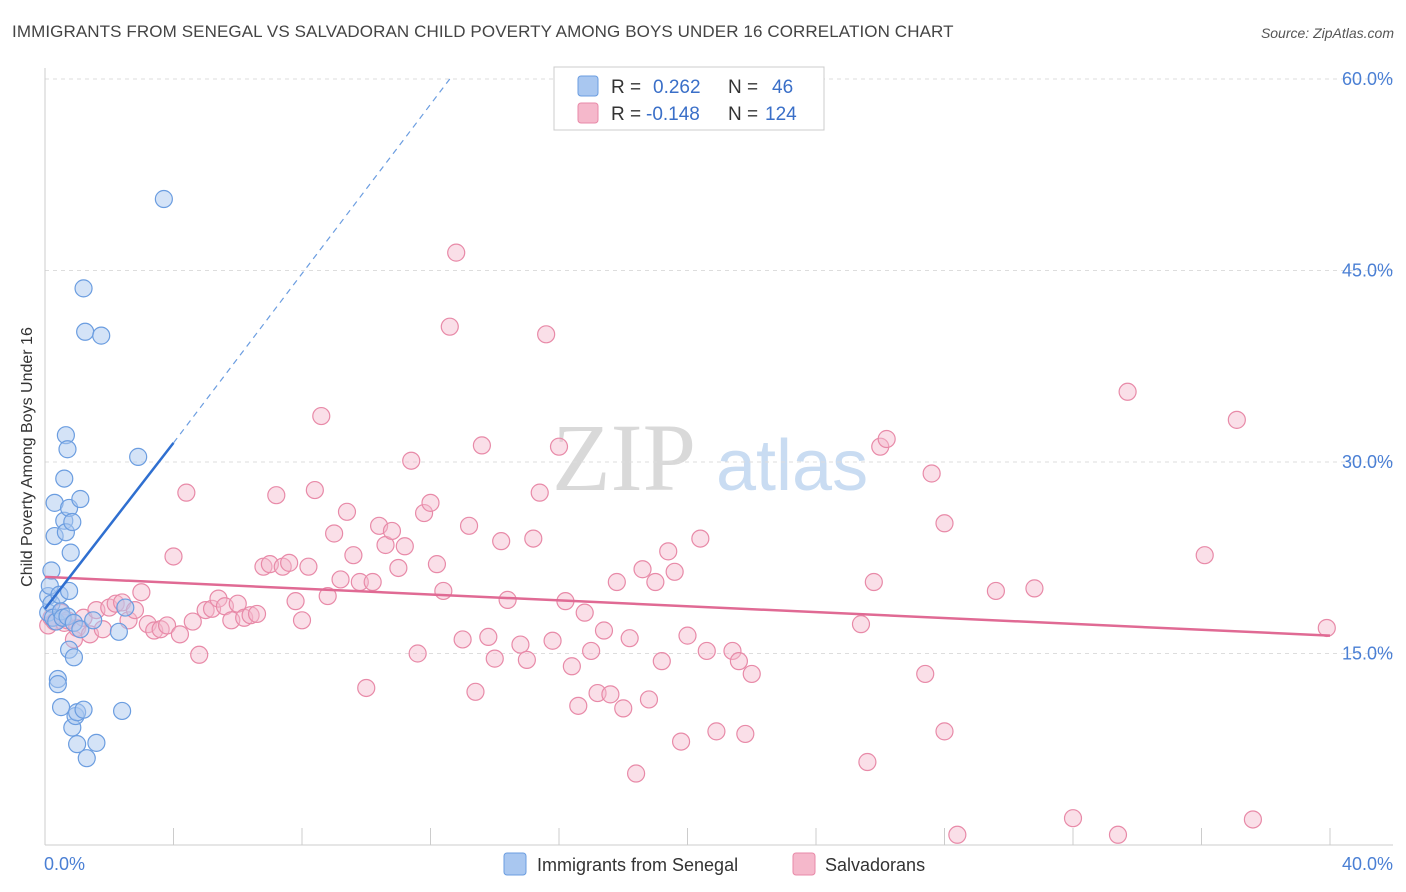 The width and height of the screenshot is (1406, 892). What do you see at coordinates (1367, 864) in the screenshot?
I see `x-tick-label-max: 40.0%` at bounding box center [1367, 864].